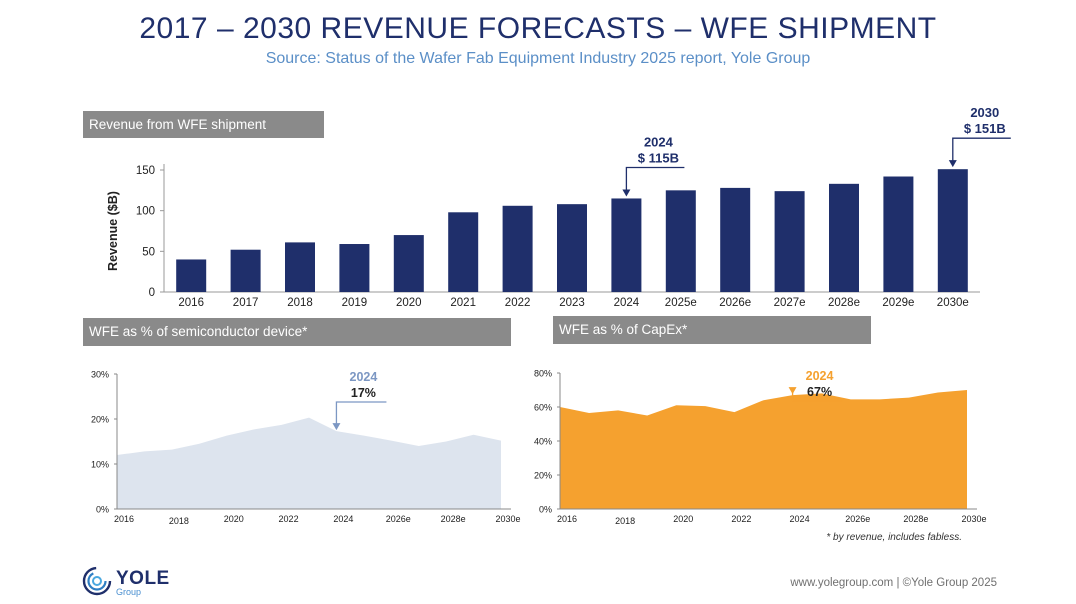 This screenshot has width=1076, height=604. What do you see at coordinates (543, 408) in the screenshot?
I see `y-tick-label: 60%` at bounding box center [543, 408].